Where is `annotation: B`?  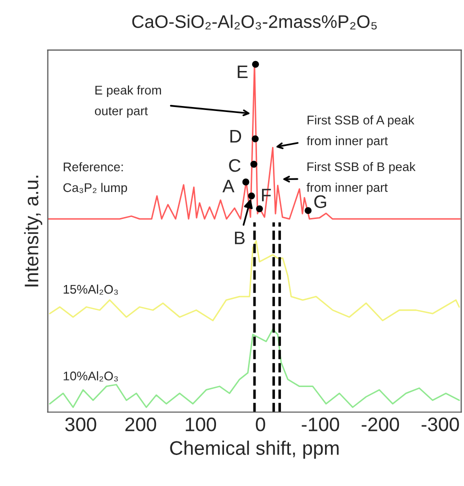
annotation: B is located at coordinates (239, 238).